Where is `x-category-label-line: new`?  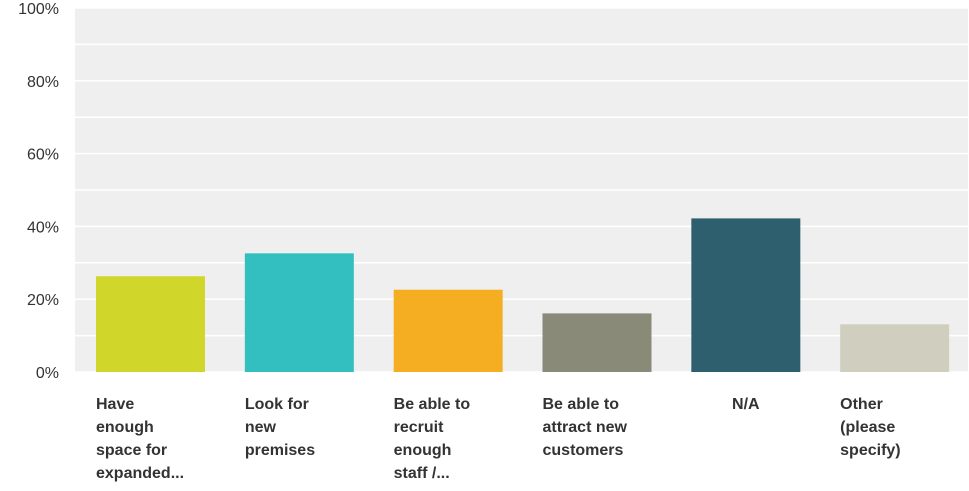
x-category-label-line: new is located at coordinates (260, 427).